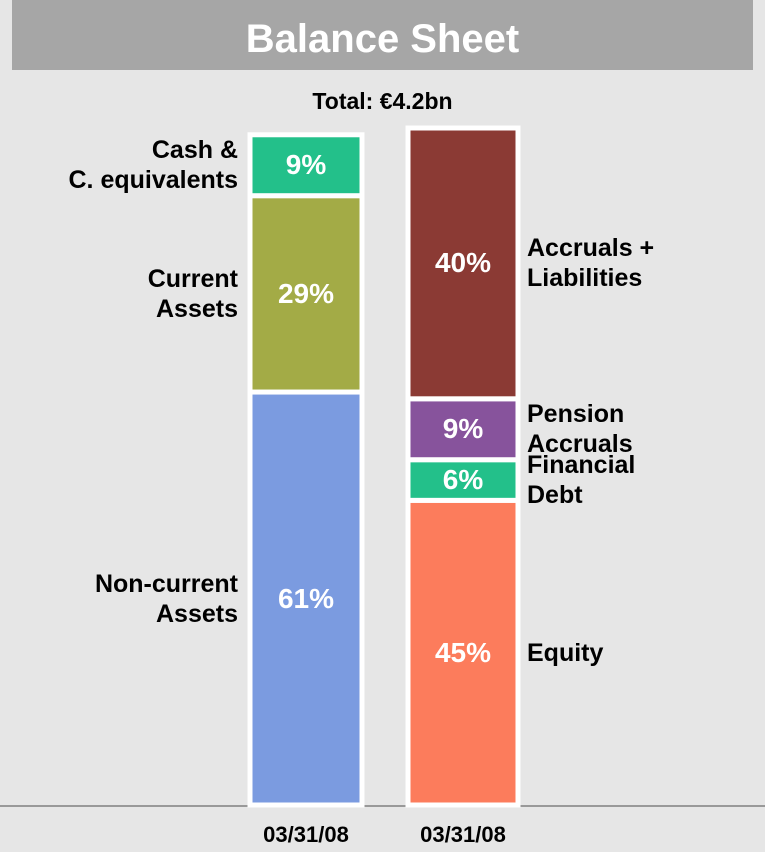 This screenshot has width=765, height=852. What do you see at coordinates (192, 293) in the screenshot?
I see `legend-label: Current Assets` at bounding box center [192, 293].